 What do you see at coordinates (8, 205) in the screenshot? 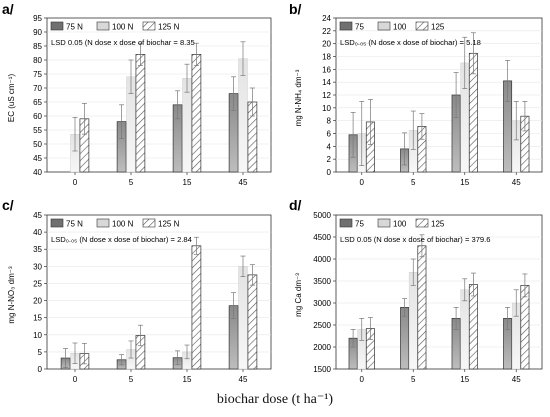
I see `panel-c-label: c/` at bounding box center [8, 205].